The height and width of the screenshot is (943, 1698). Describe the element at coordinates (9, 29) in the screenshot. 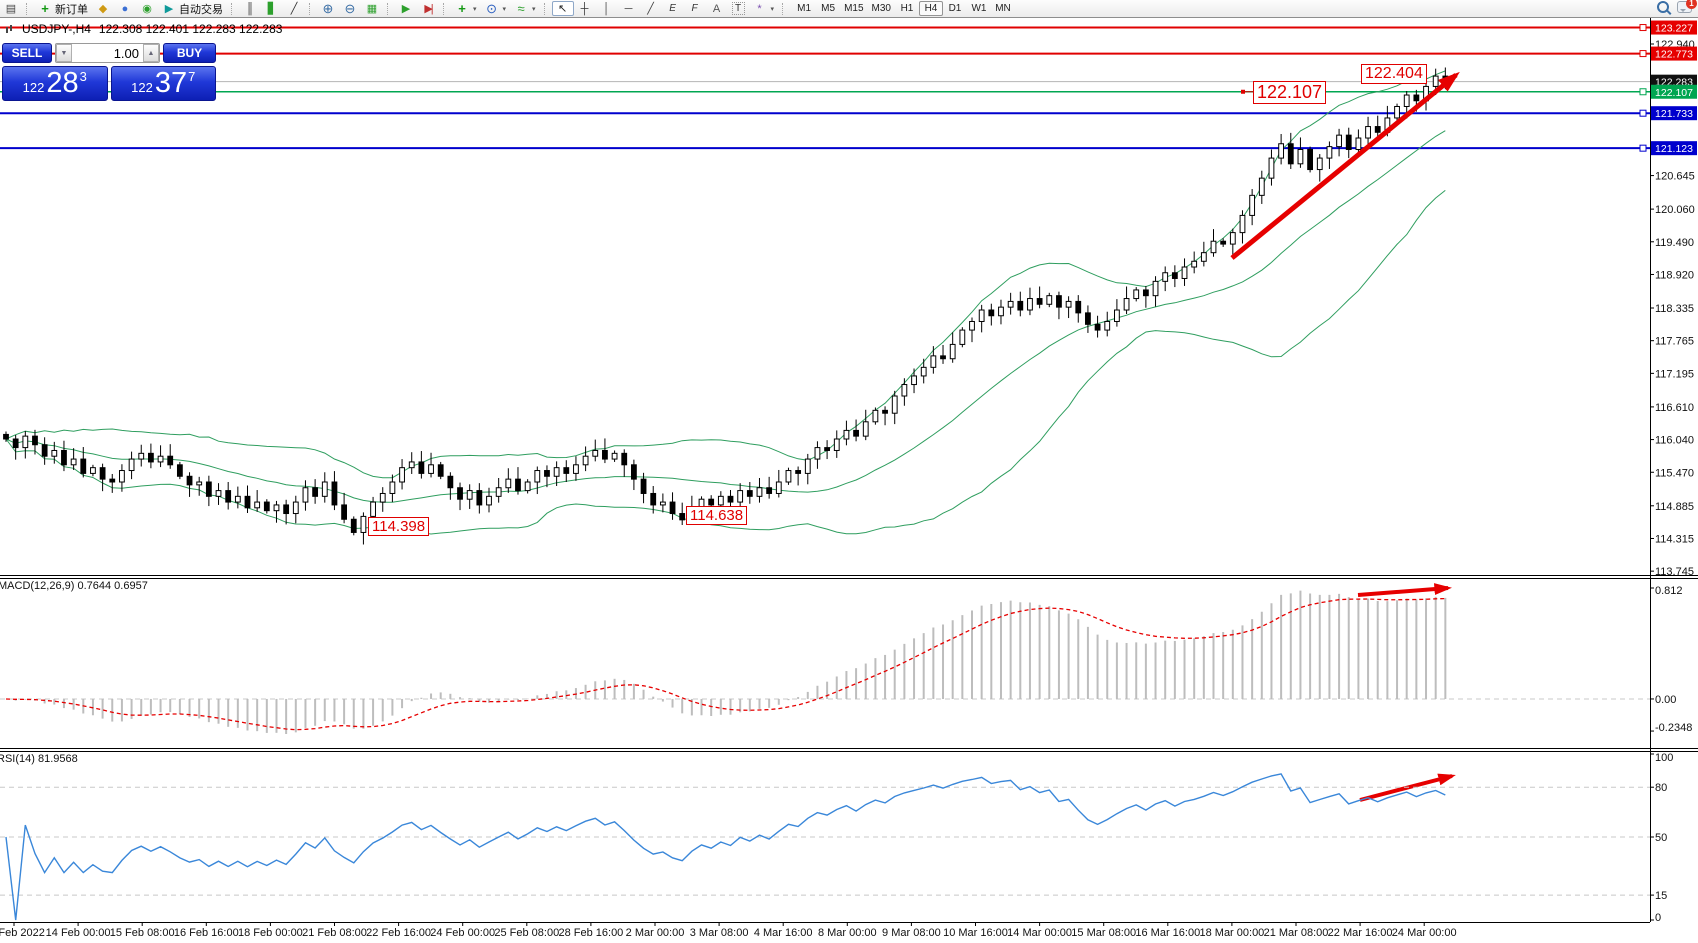

I see `chart-mini-icon` at that location.